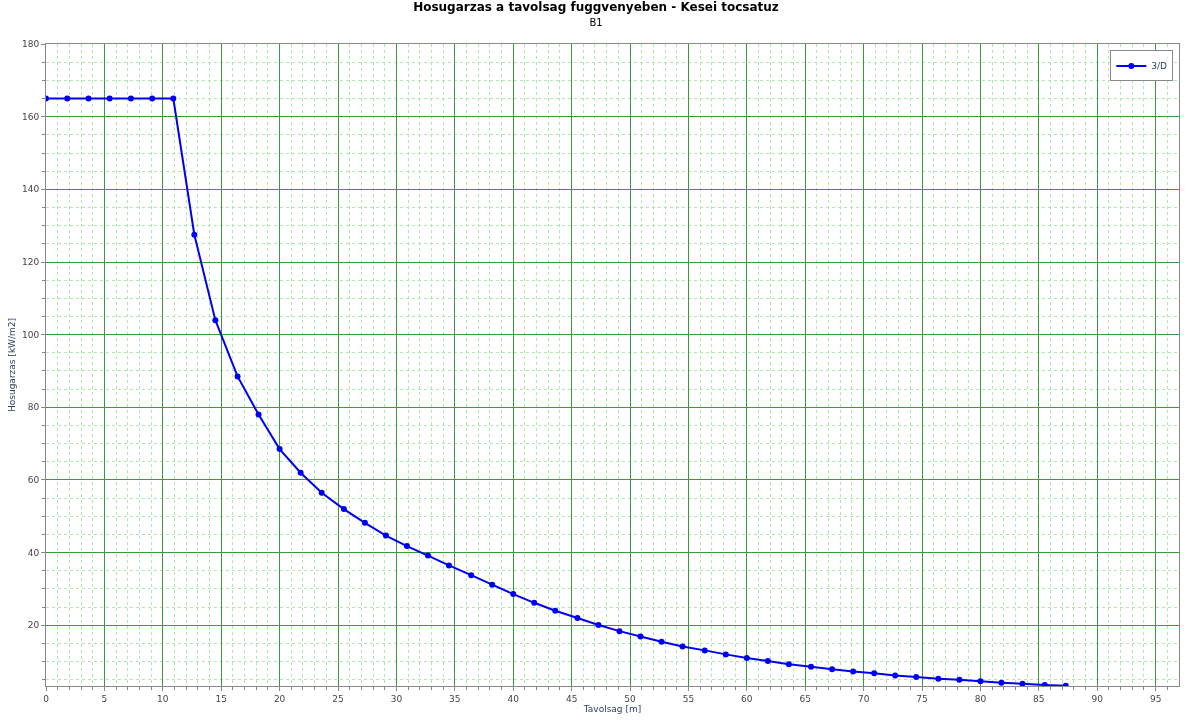 This screenshot has height=724, width=1192. I want to click on chart-title: Hosugarzas a tavolsag fuggvenyeben - Kesei tocsatuz, so click(596, 7).